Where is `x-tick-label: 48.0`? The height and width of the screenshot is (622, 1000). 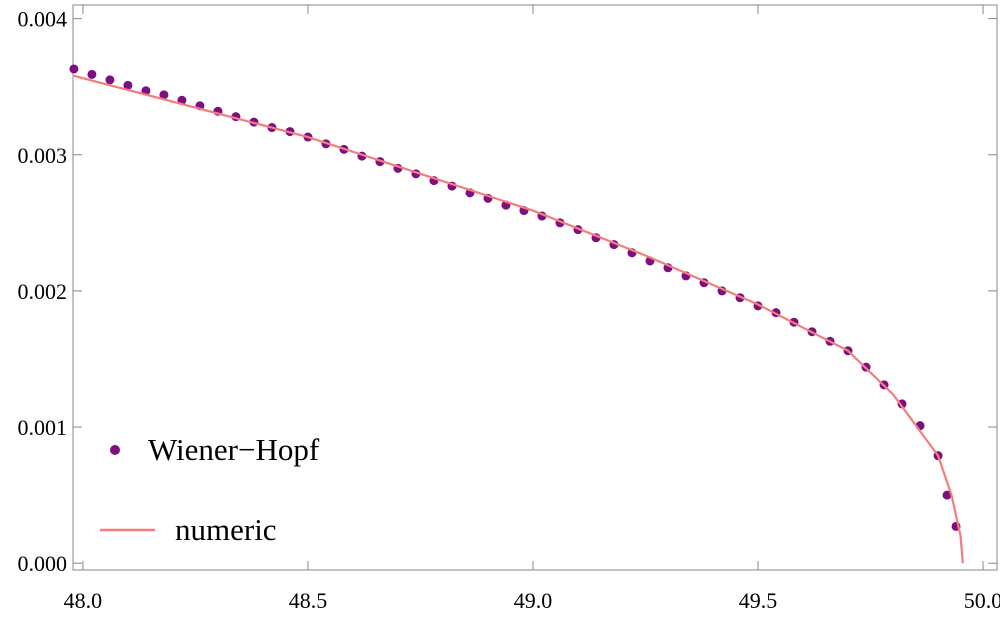
x-tick-label: 48.0 is located at coordinates (83, 600).